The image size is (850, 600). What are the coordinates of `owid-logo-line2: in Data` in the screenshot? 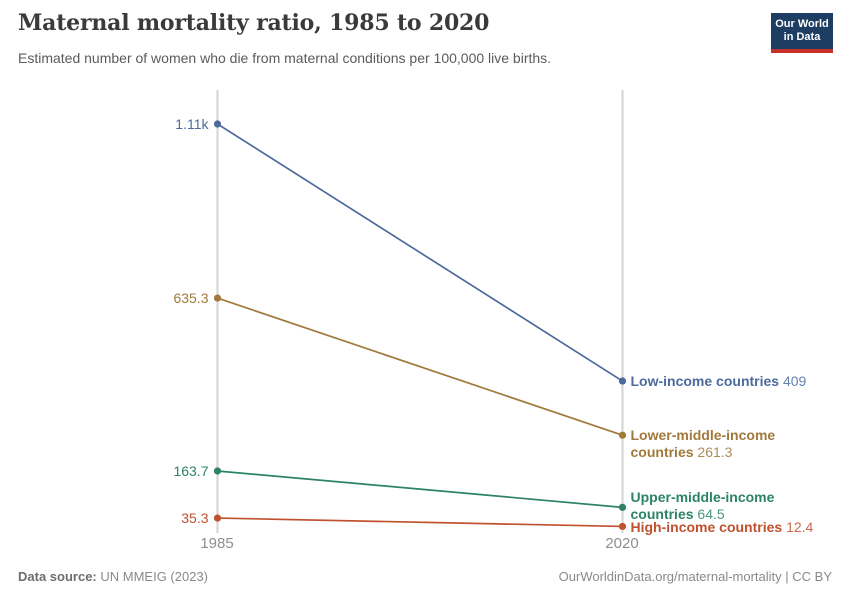 It's located at (802, 37).